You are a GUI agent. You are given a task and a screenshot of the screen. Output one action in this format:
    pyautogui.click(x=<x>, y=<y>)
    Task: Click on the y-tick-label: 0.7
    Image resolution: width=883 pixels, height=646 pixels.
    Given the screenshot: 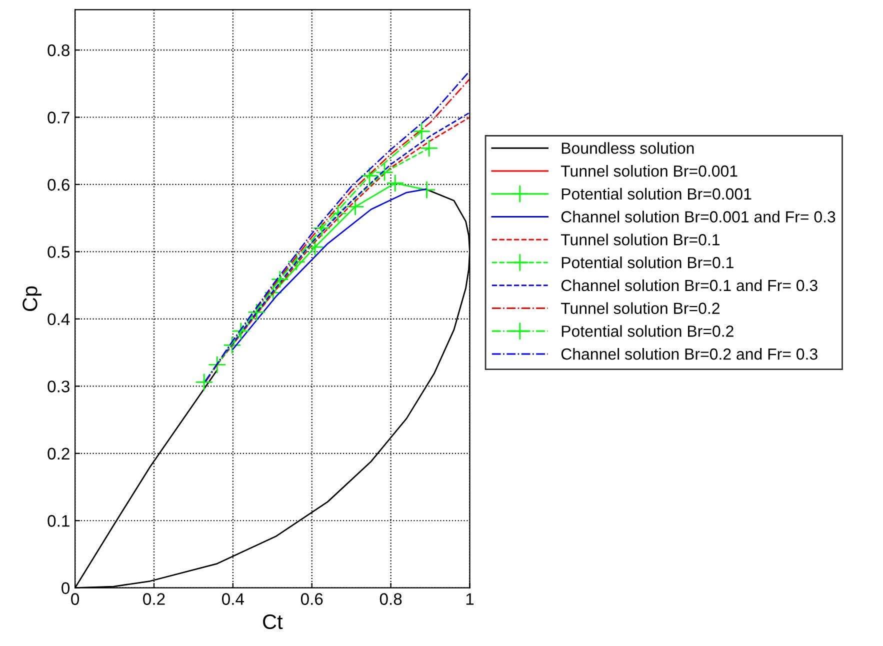 What is the action you would take?
    pyautogui.click(x=59, y=118)
    